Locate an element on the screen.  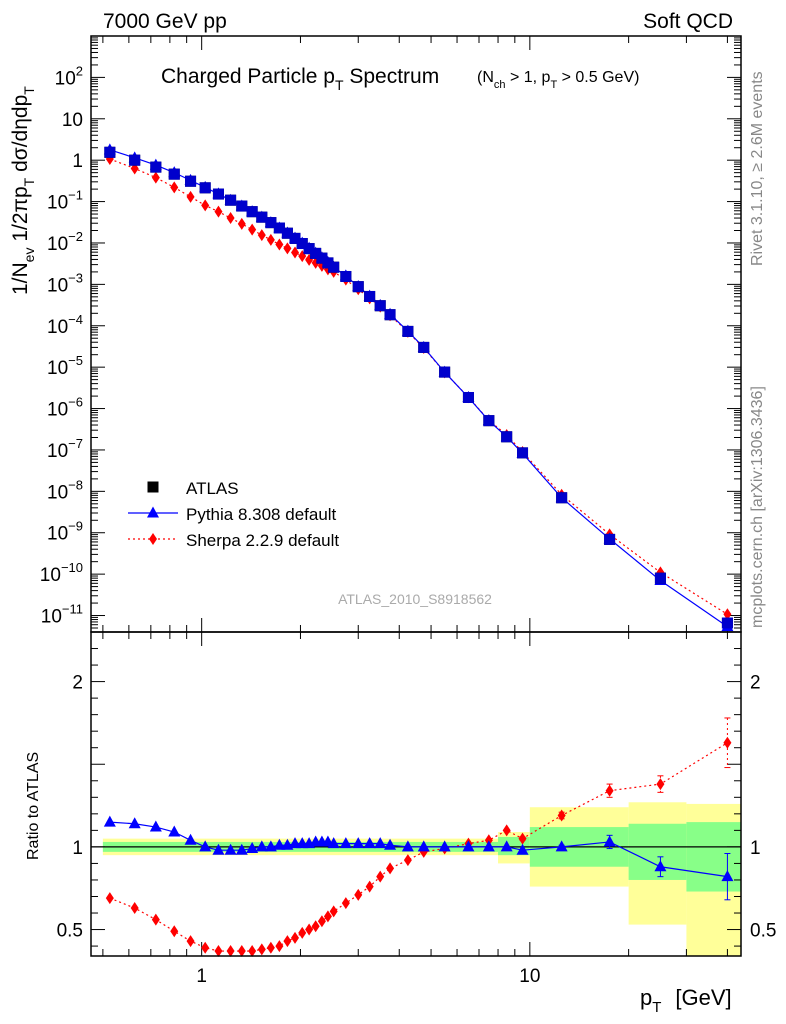
tick-exponent: −6 is located at coordinates (75, 402).